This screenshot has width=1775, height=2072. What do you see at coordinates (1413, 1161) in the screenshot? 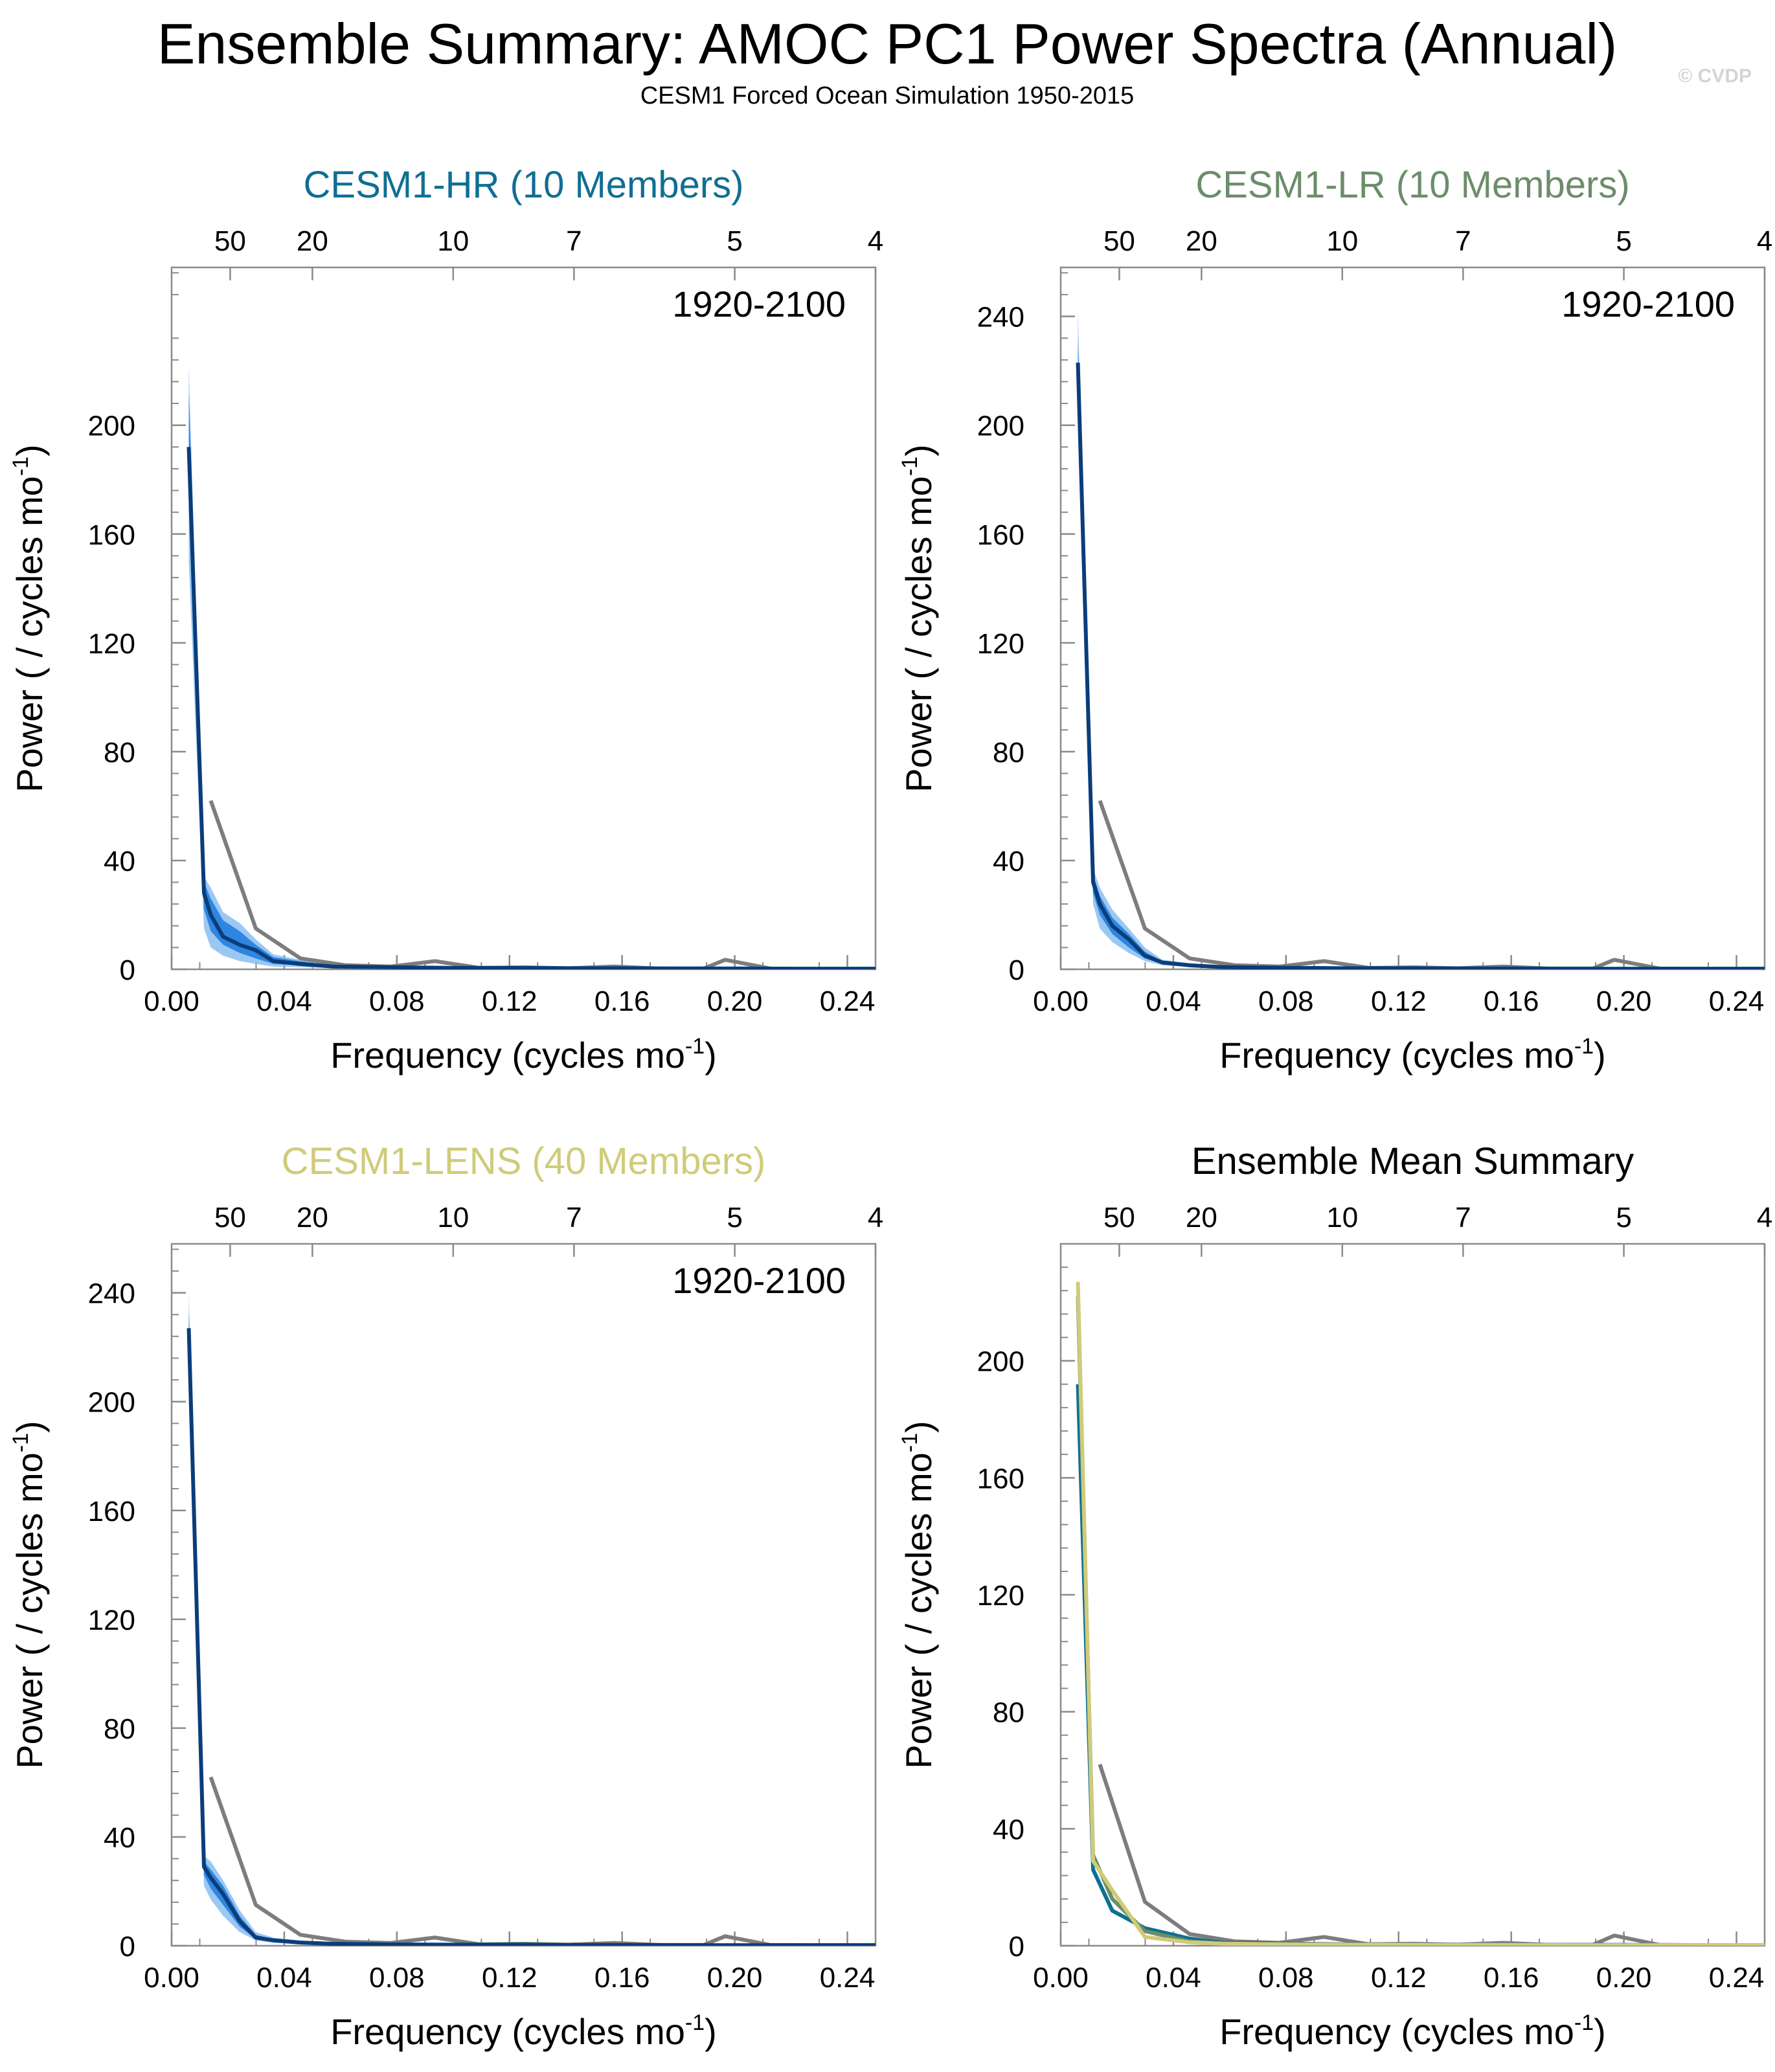
I see `panel-title: Ensemble Mean Summary` at bounding box center [1413, 1161].